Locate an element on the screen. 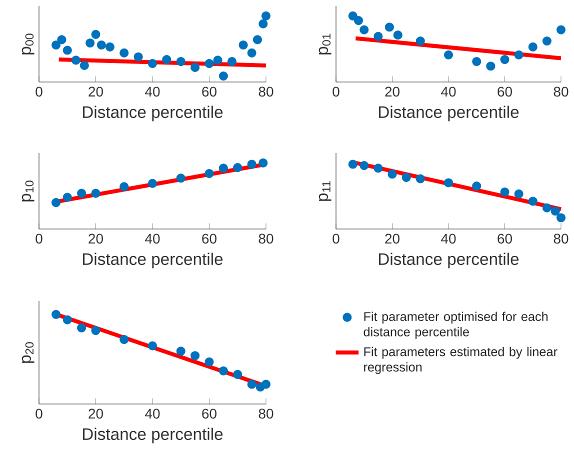 This screenshot has width=574, height=464. legend-label: Fit parameter optimised for each distance percentile is located at coordinates (456, 325).